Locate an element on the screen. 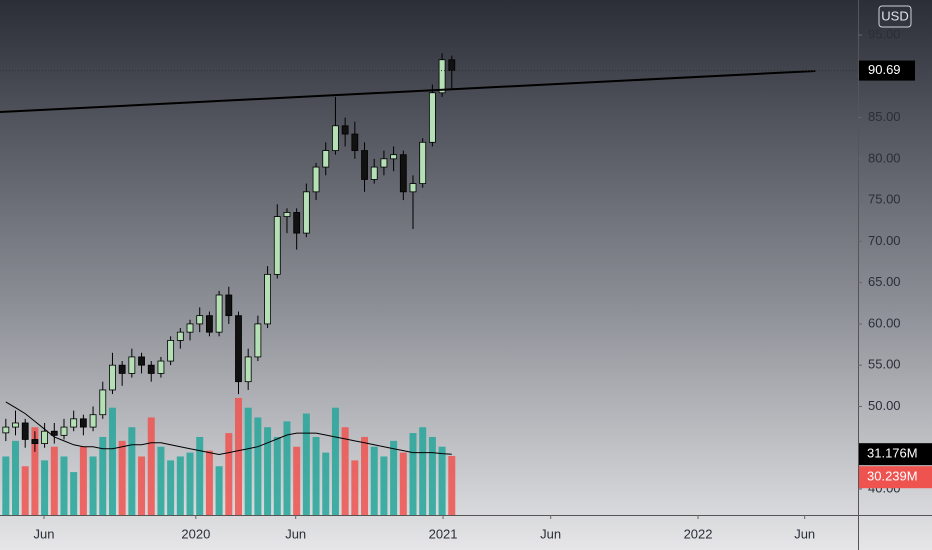 The image size is (932, 550). y-tick-label: 80.00 is located at coordinates (884, 157).